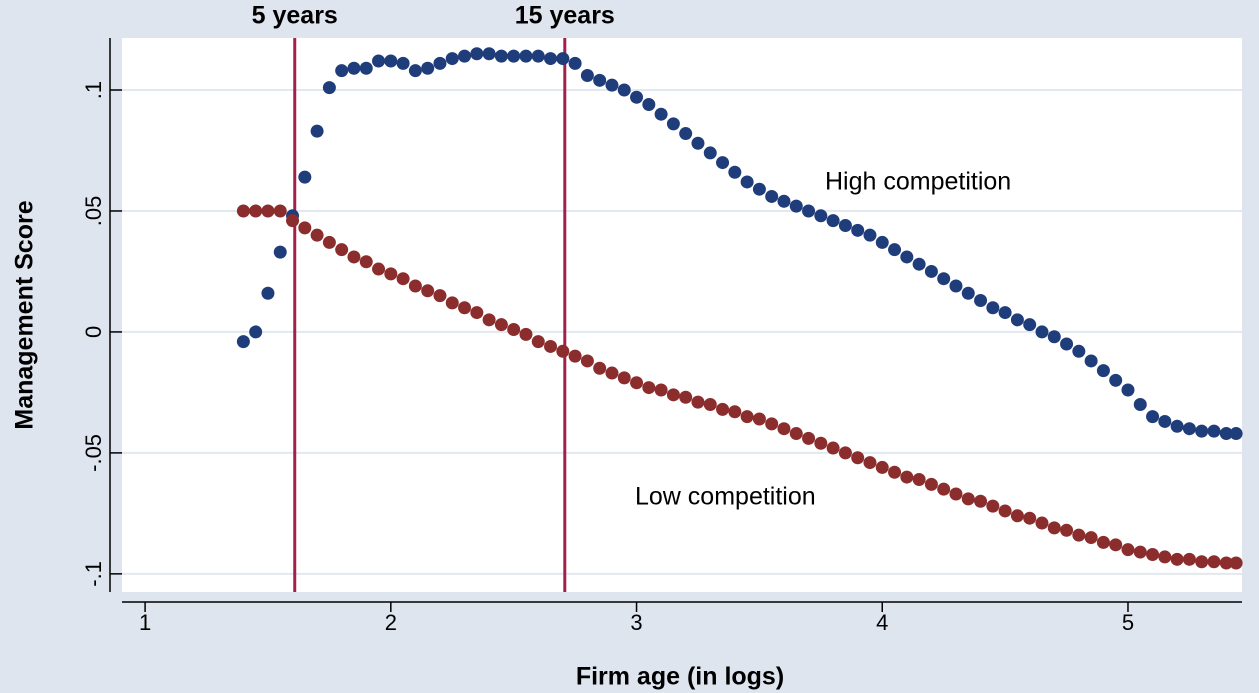  Describe the element at coordinates (25, 314) in the screenshot. I see `y-axis-title: Management Score` at that location.